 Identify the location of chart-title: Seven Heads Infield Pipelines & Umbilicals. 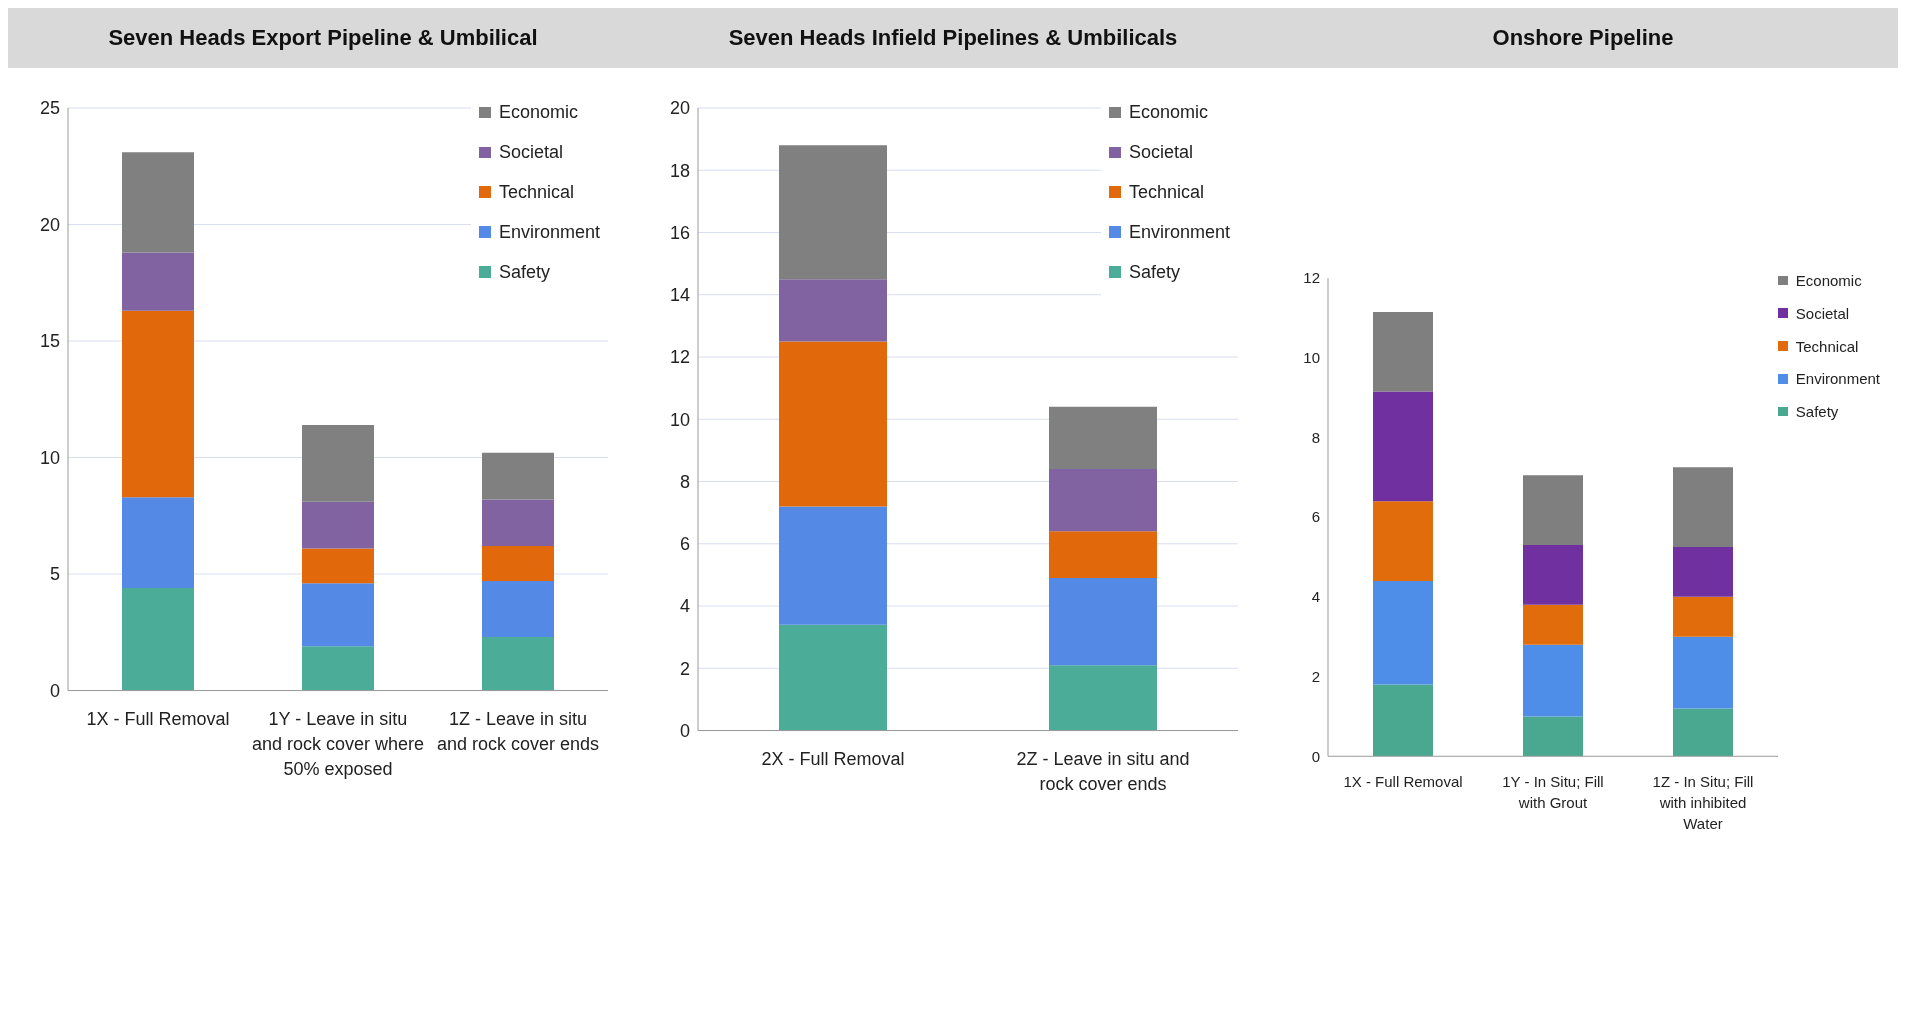
(953, 38).